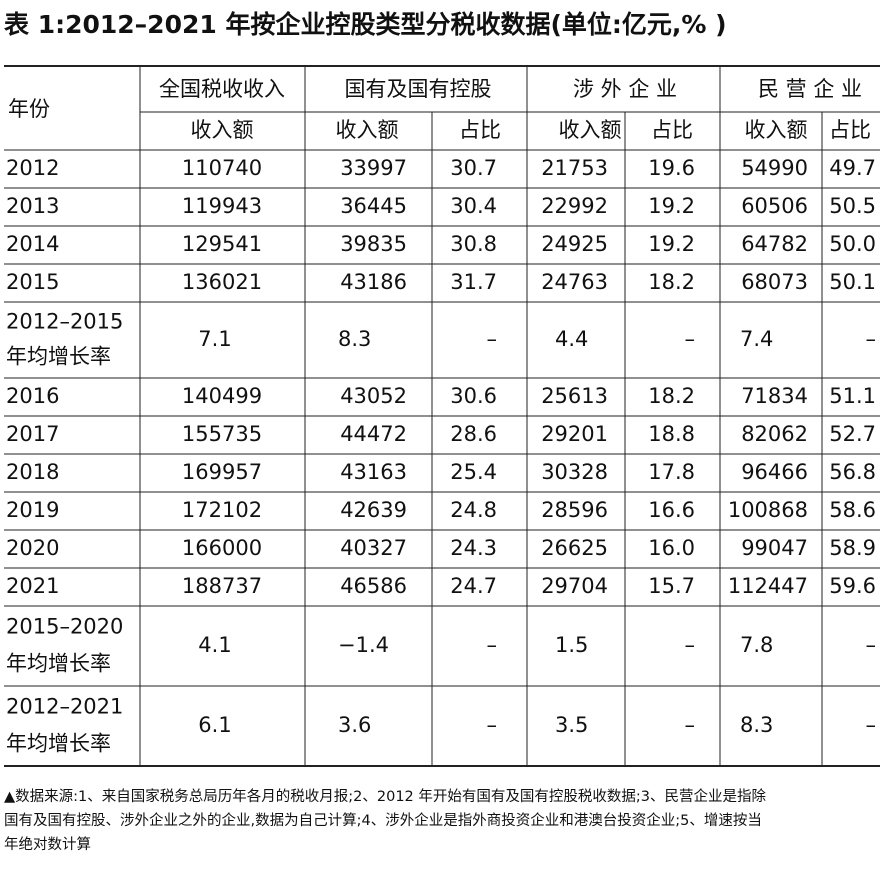 The image size is (886, 869). What do you see at coordinates (32, 434) in the screenshot?
I see `row-label: 2017` at bounding box center [32, 434].